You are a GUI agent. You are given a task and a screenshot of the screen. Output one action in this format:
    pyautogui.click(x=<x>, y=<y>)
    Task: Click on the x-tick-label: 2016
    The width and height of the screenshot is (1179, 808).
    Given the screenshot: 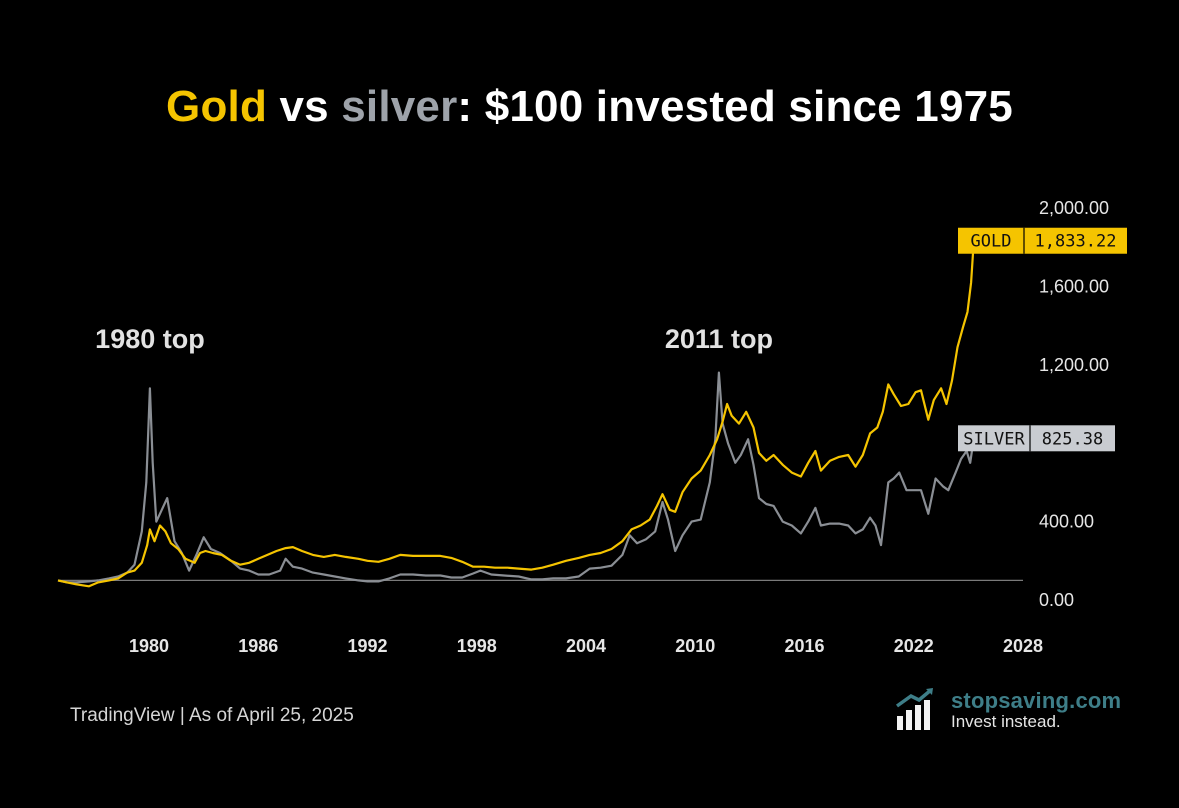 What is the action you would take?
    pyautogui.click(x=804, y=646)
    